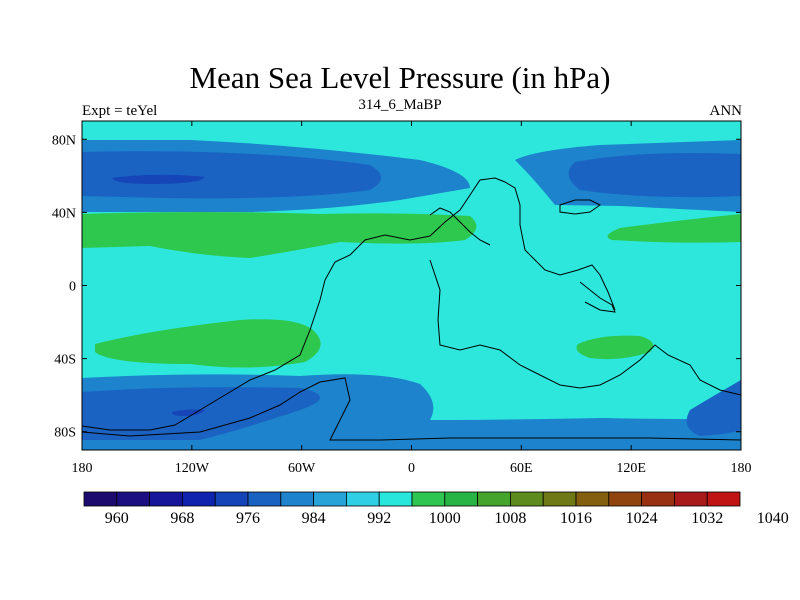 The image size is (800, 600). Describe the element at coordinates (726, 111) in the screenshot. I see `season-label: ANN` at that location.